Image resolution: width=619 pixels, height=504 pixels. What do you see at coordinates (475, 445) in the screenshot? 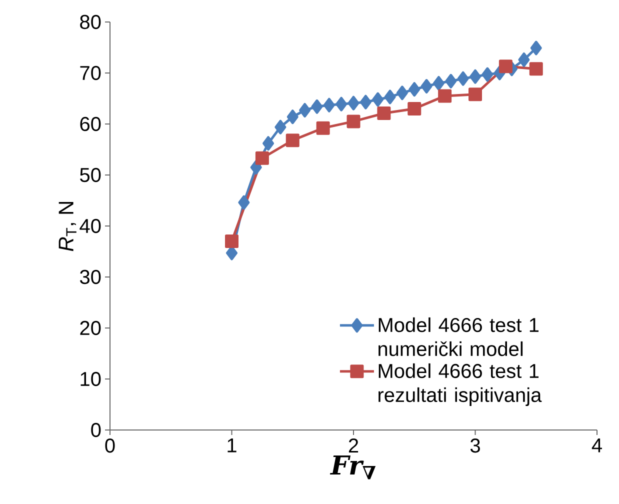
I see `x-tick-label: 3` at bounding box center [475, 445].